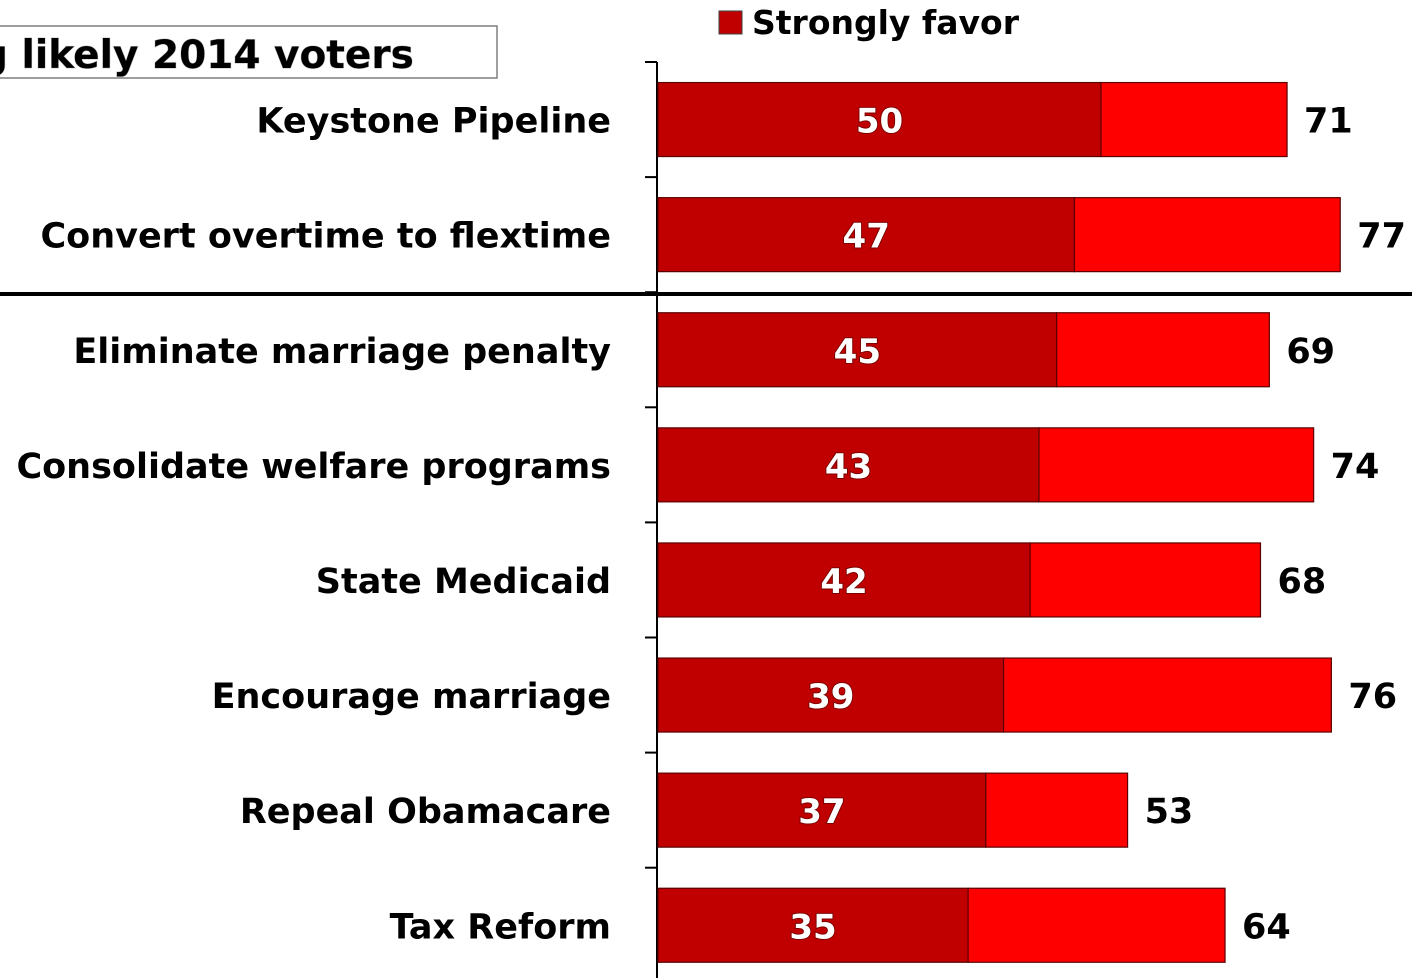 This screenshot has height=978, width=1412. What do you see at coordinates (804, 119) in the screenshot?
I see `bar-row: Keystone Pipeline 50 71` at bounding box center [804, 119].